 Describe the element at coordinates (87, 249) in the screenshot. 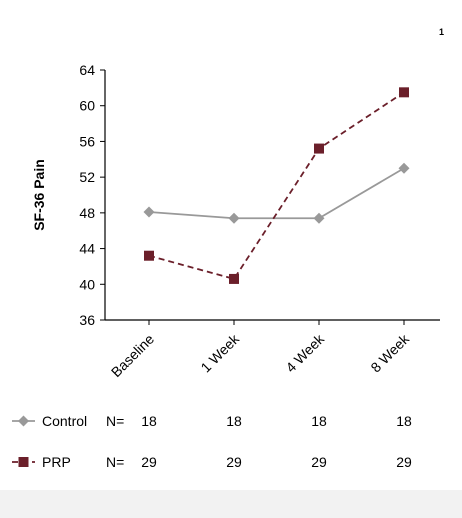

I see `y-tick-label: 44` at that location.